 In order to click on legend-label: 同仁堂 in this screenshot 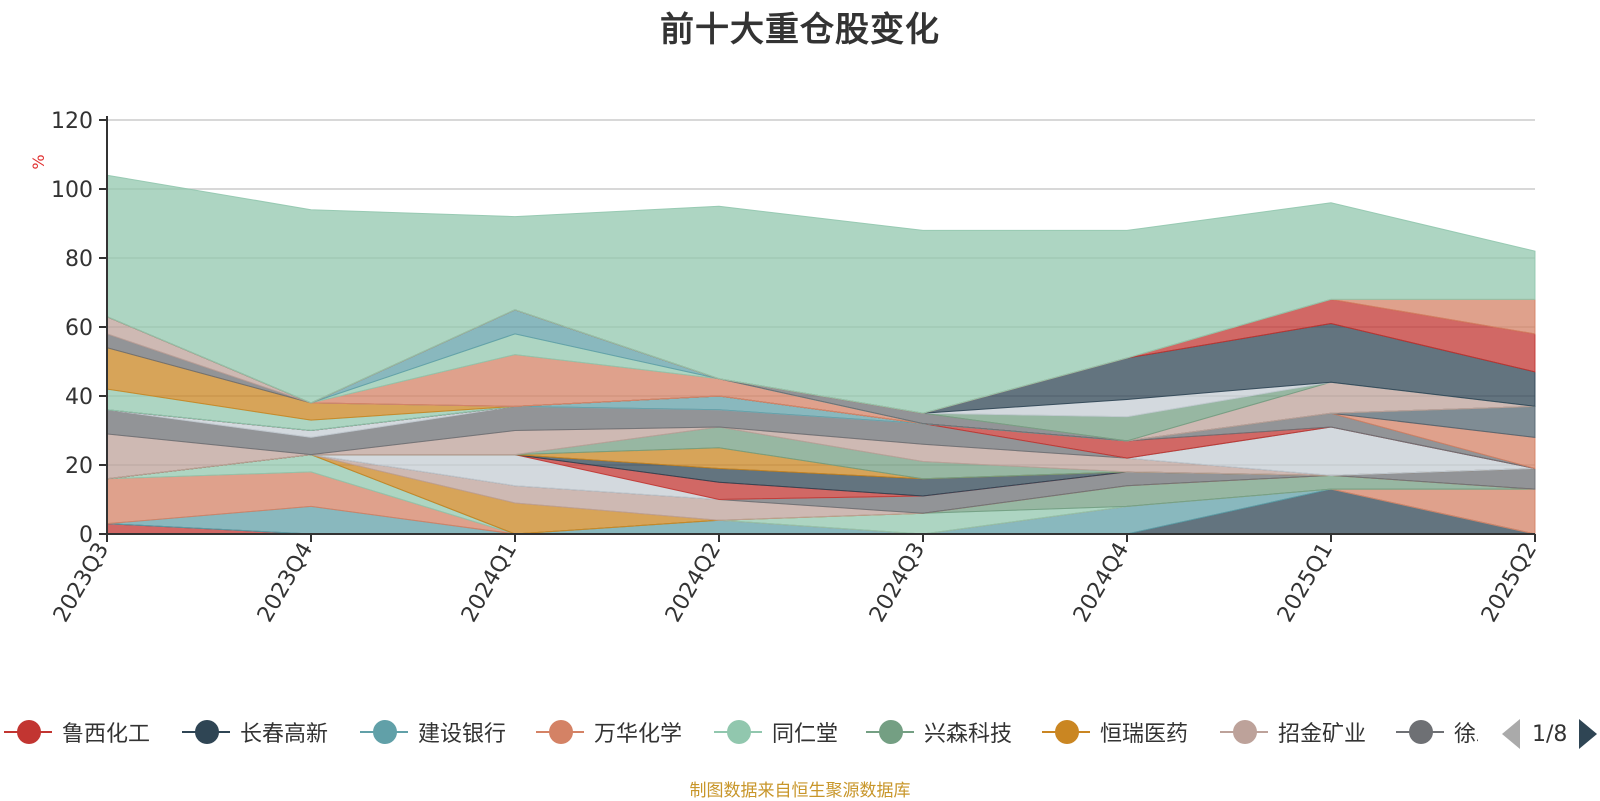, I will do `click(805, 734)`.